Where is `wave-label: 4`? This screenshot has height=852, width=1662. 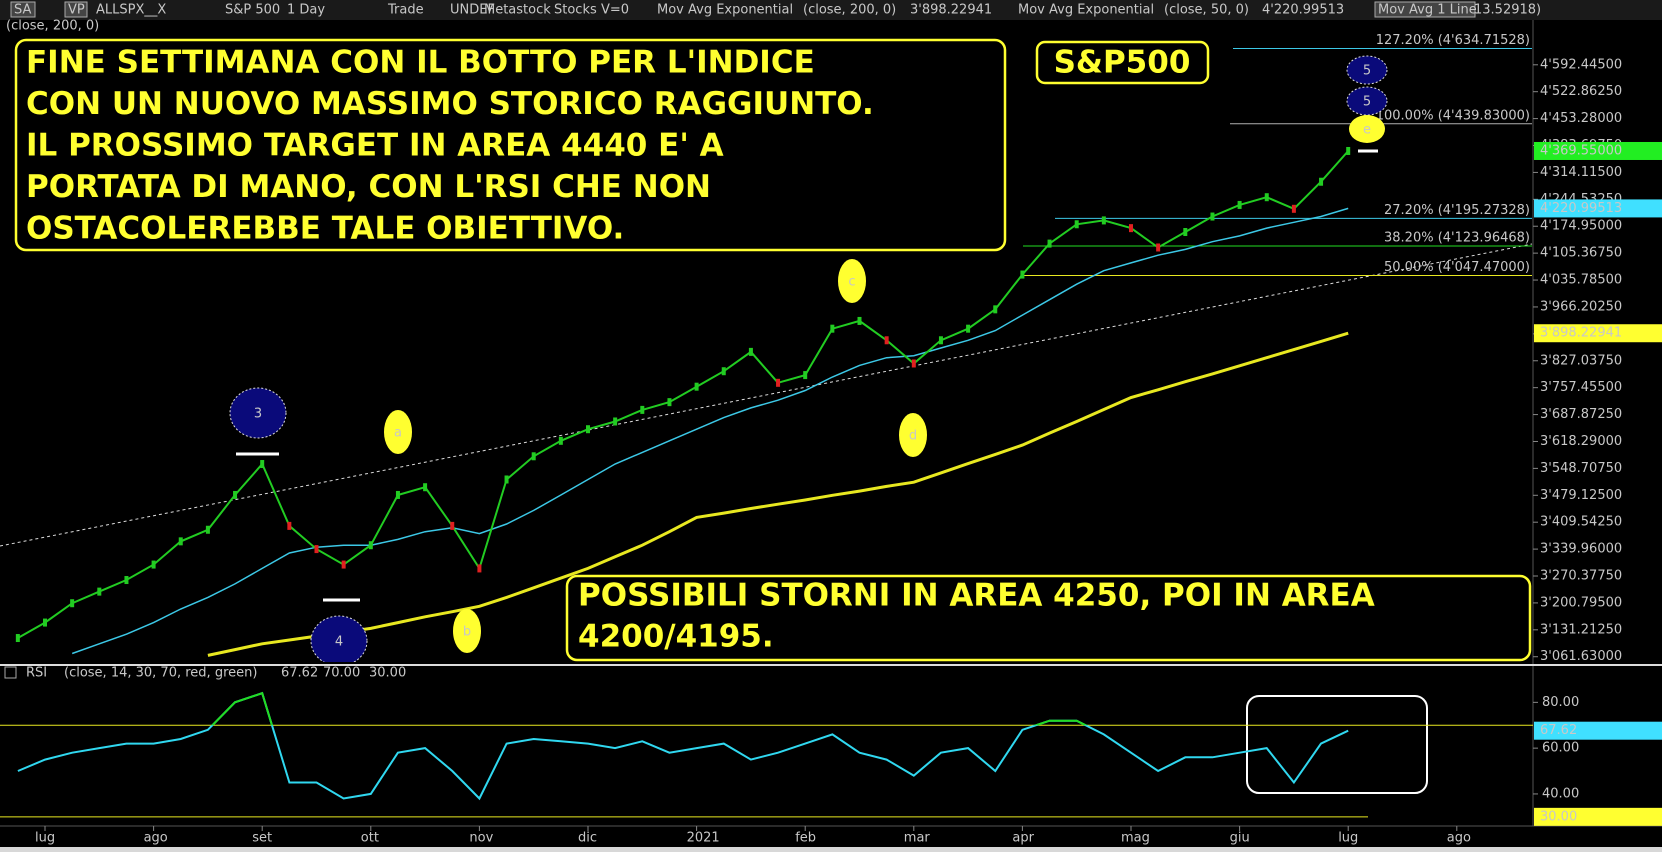
wave-label: 4 is located at coordinates (339, 642).